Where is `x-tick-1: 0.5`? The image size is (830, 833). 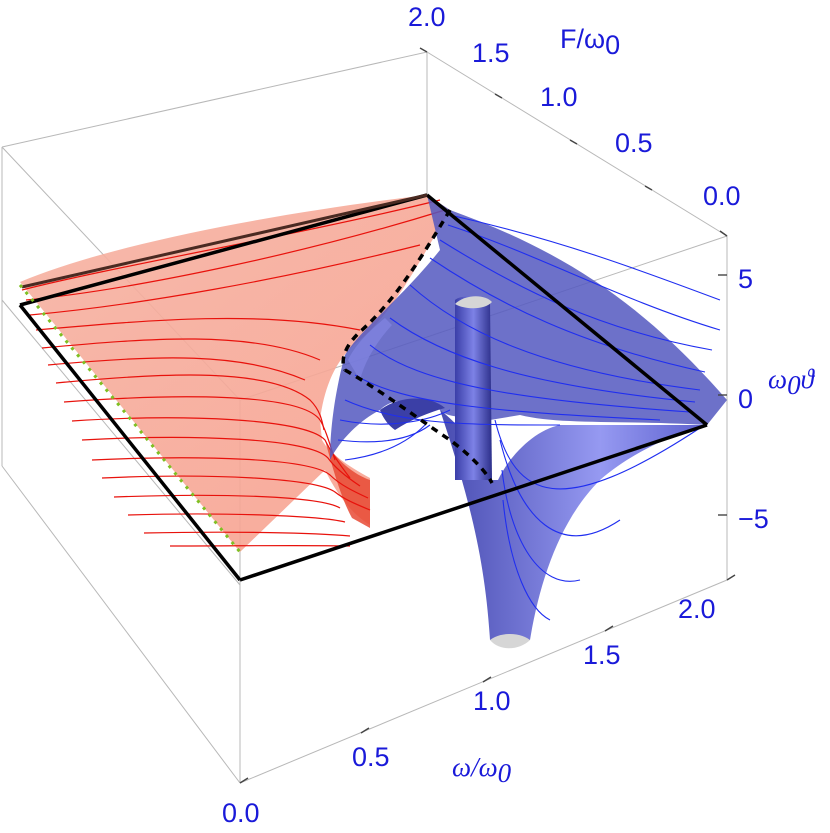 x-tick-1: 0.5 is located at coordinates (371, 757).